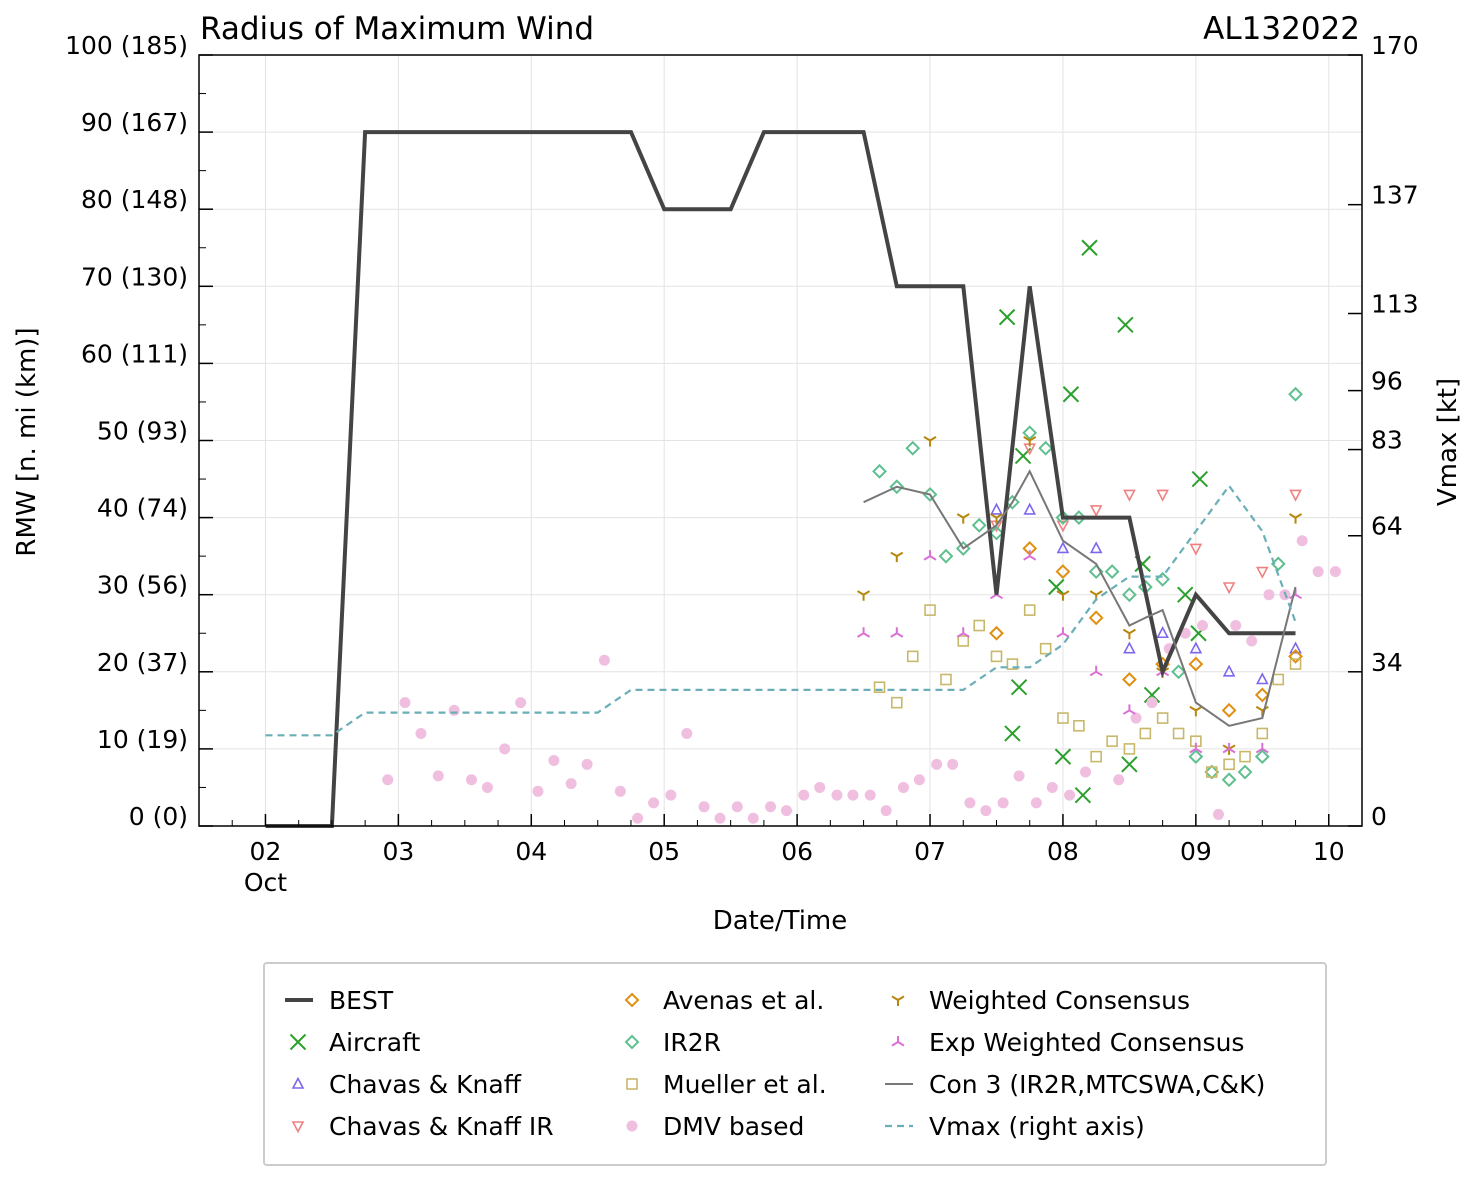  What do you see at coordinates (1395, 304) in the screenshot?
I see `y2-tick-label: 113` at bounding box center [1395, 304].